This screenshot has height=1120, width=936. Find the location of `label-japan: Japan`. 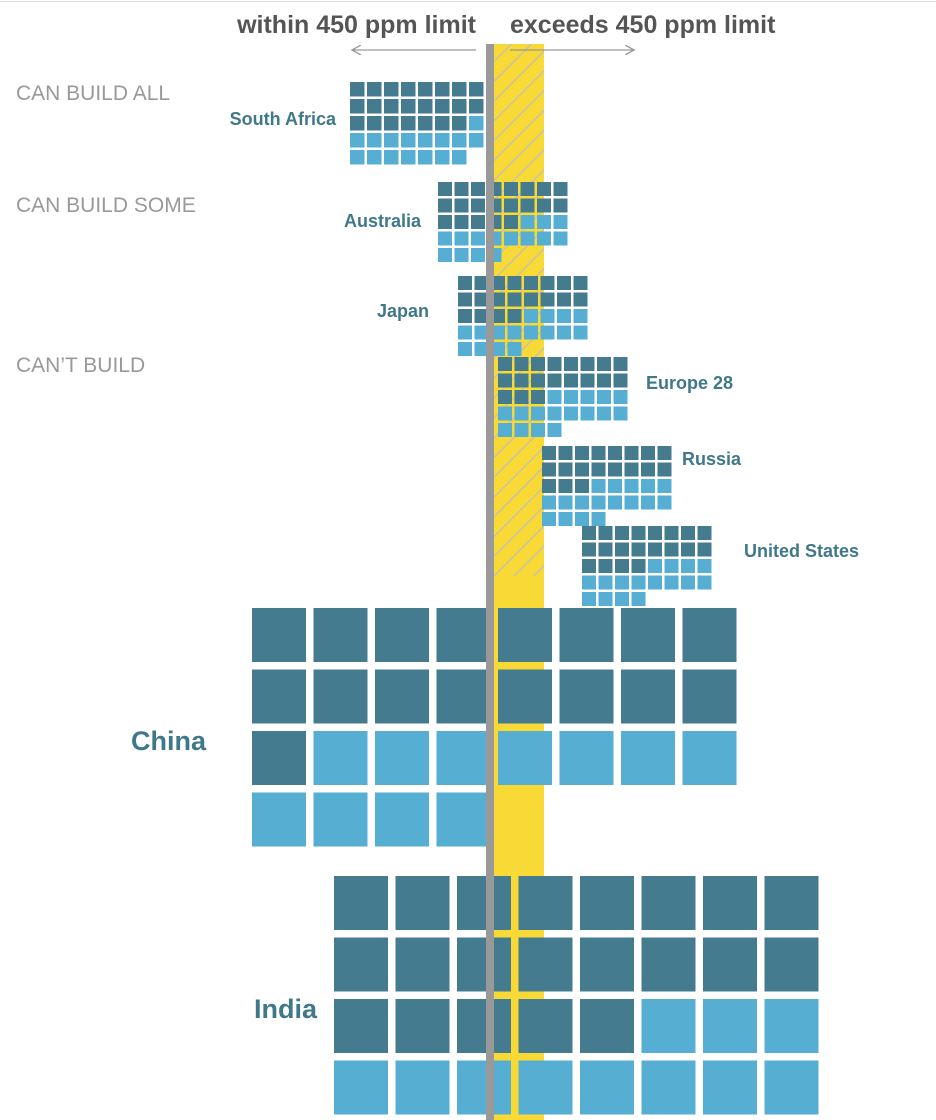

label-japan: Japan is located at coordinates (403, 311).